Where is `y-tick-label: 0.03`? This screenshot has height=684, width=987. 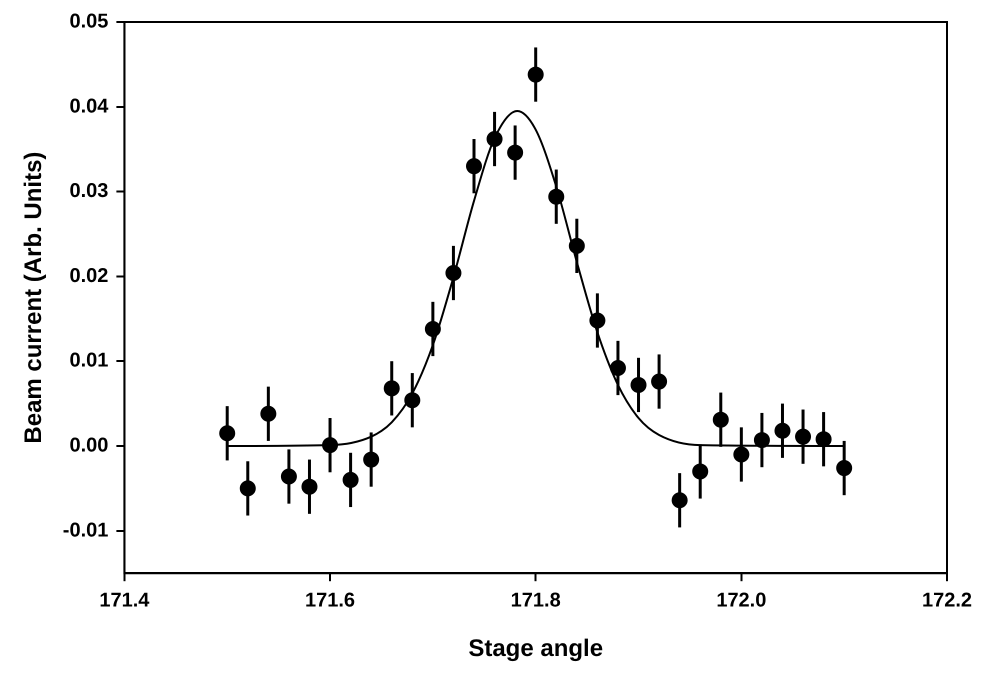 y-tick-label: 0.03 is located at coordinates (88, 191).